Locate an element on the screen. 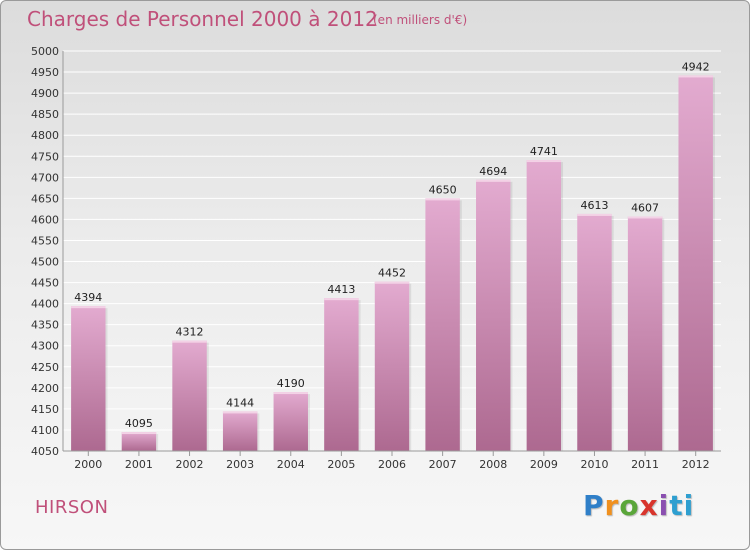 The image size is (750, 550). data-label: 4144 is located at coordinates (240, 402).